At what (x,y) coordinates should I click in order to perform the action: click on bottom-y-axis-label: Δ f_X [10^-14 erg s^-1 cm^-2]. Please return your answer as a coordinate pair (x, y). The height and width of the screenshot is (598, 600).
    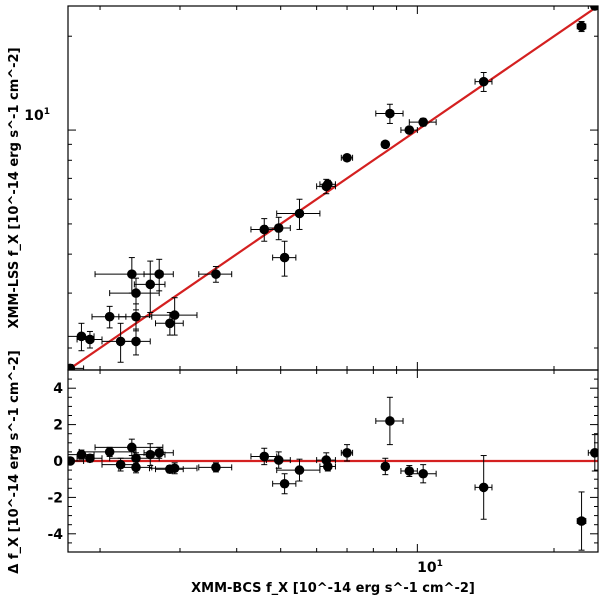
    Looking at the image, I should click on (14, 461).